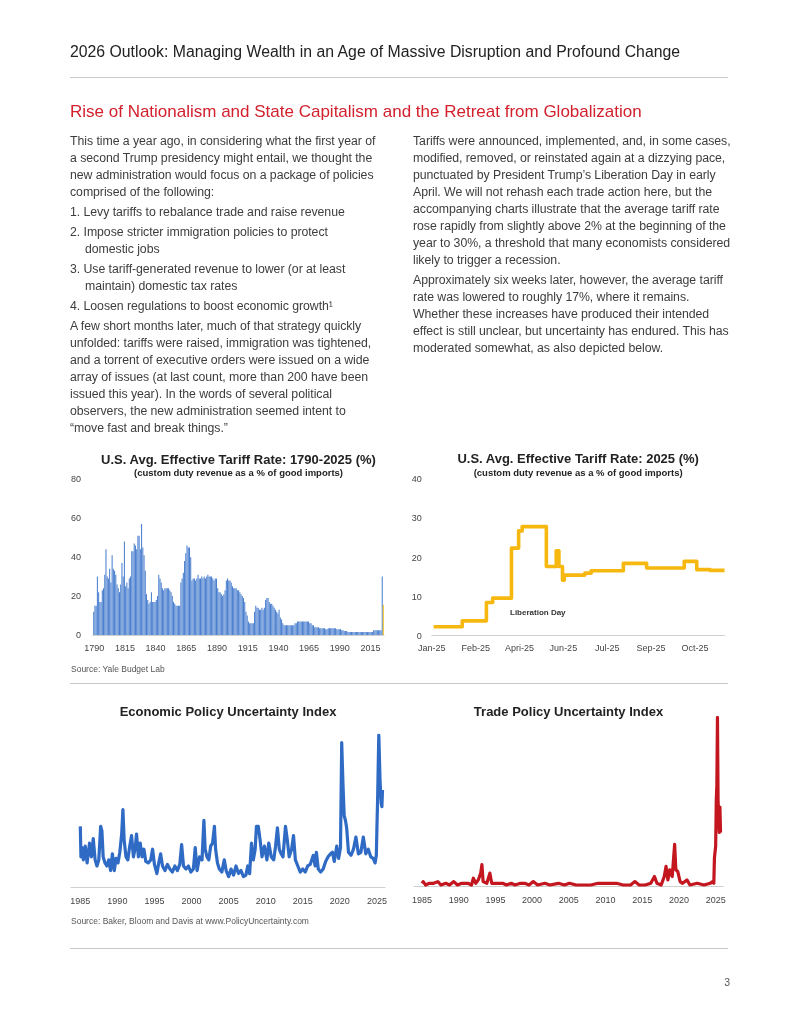 The width and height of the screenshot is (800, 1035). I want to click on y-tick-label: 30, so click(416, 518).